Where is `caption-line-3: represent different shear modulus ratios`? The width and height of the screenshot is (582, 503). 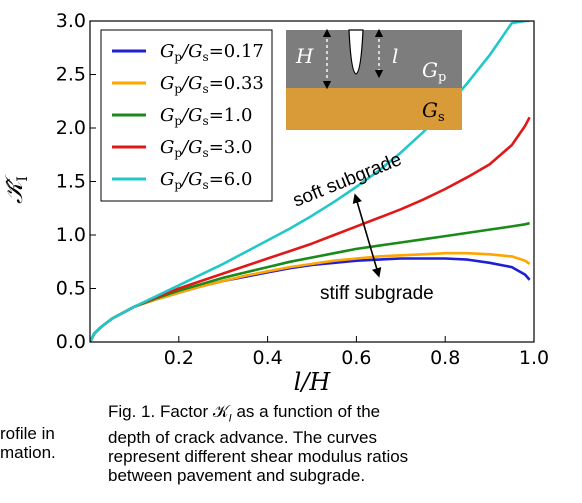
caption-line-3: represent different shear modulus ratios is located at coordinates (258, 457).